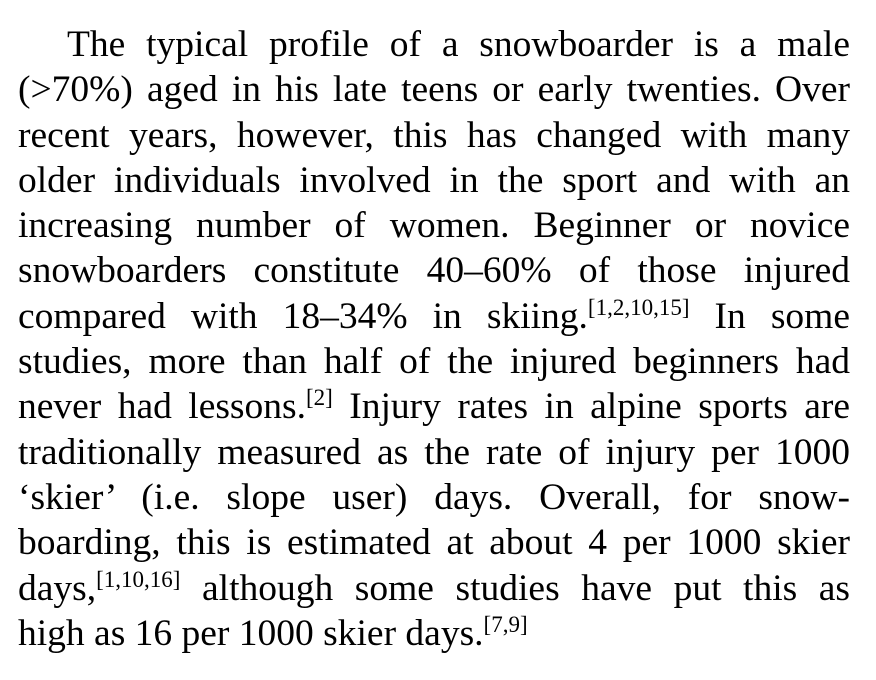 The height and width of the screenshot is (680, 876). What do you see at coordinates (57, 588) in the screenshot?
I see `text-run: days,` at bounding box center [57, 588].